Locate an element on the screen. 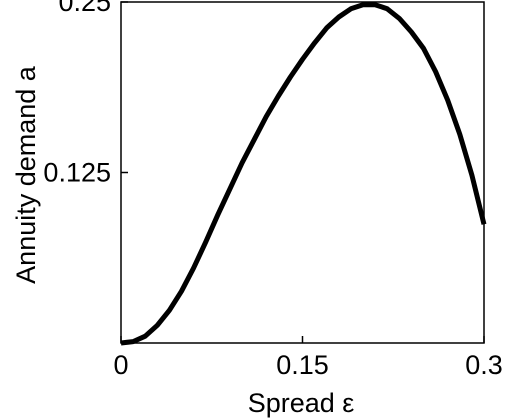 This screenshot has width=505, height=419. y-tick-label: 0.25 is located at coordinates (84, 8).